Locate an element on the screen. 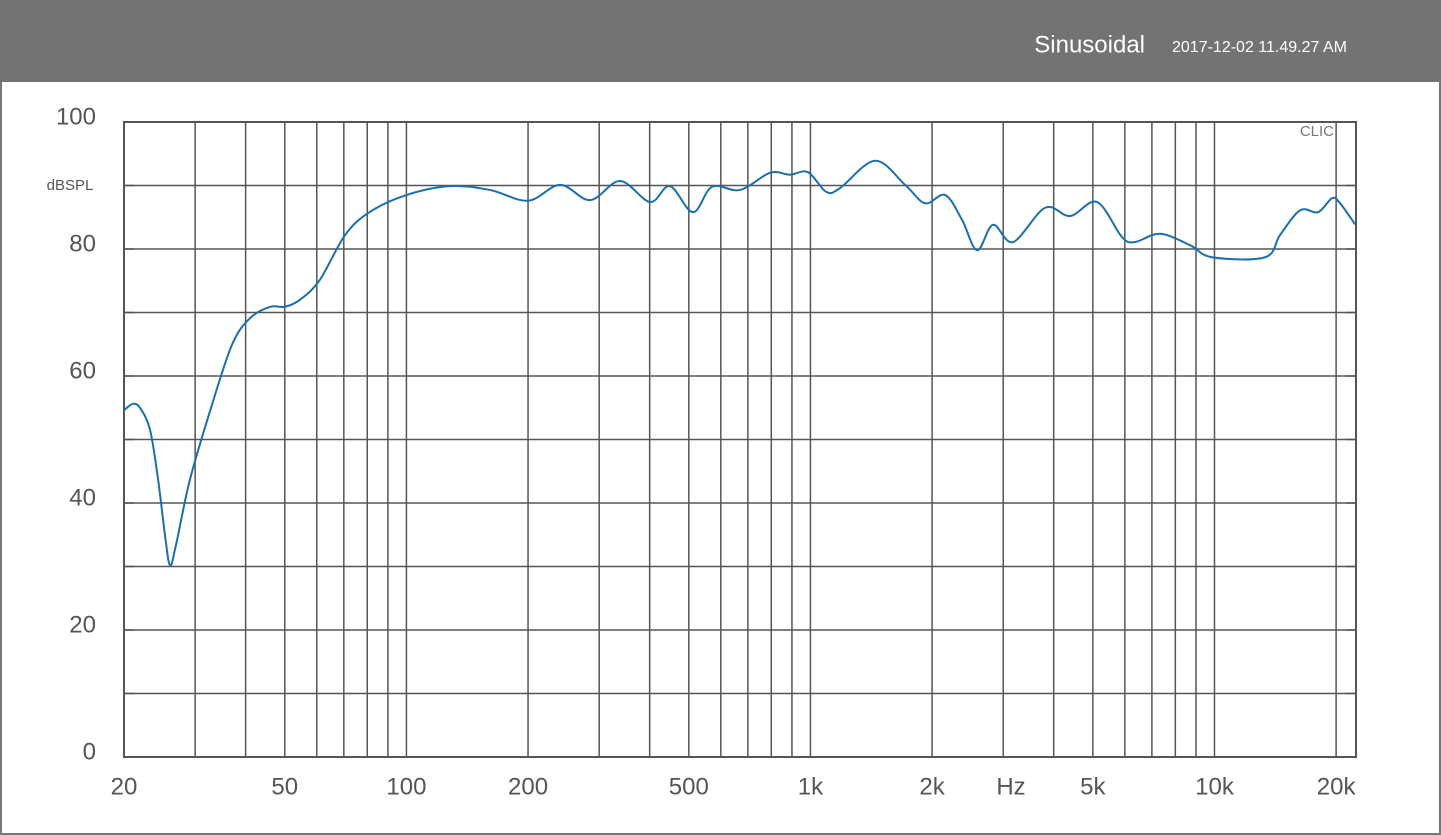  x-tick-label: 50 is located at coordinates (284, 786).